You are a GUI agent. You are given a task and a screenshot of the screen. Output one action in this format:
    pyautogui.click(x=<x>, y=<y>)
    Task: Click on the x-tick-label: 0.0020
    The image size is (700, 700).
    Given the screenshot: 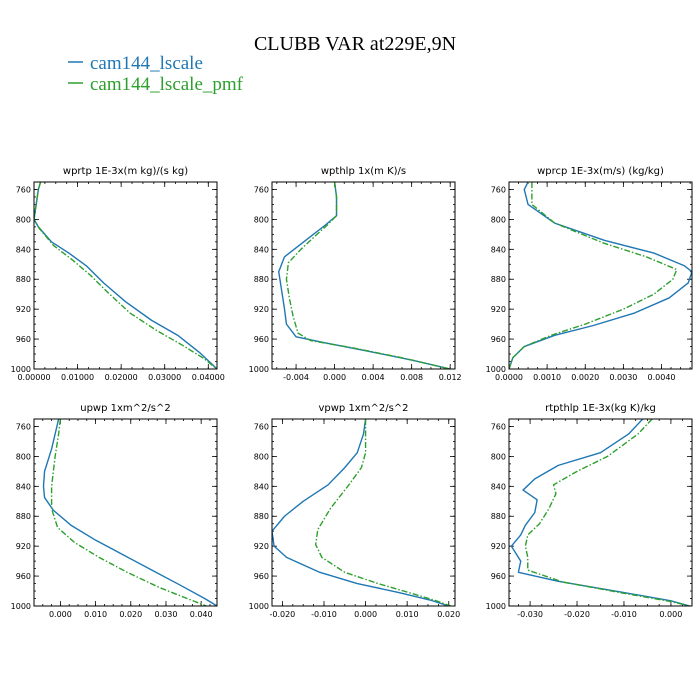 What is the action you would take?
    pyautogui.click(x=585, y=377)
    